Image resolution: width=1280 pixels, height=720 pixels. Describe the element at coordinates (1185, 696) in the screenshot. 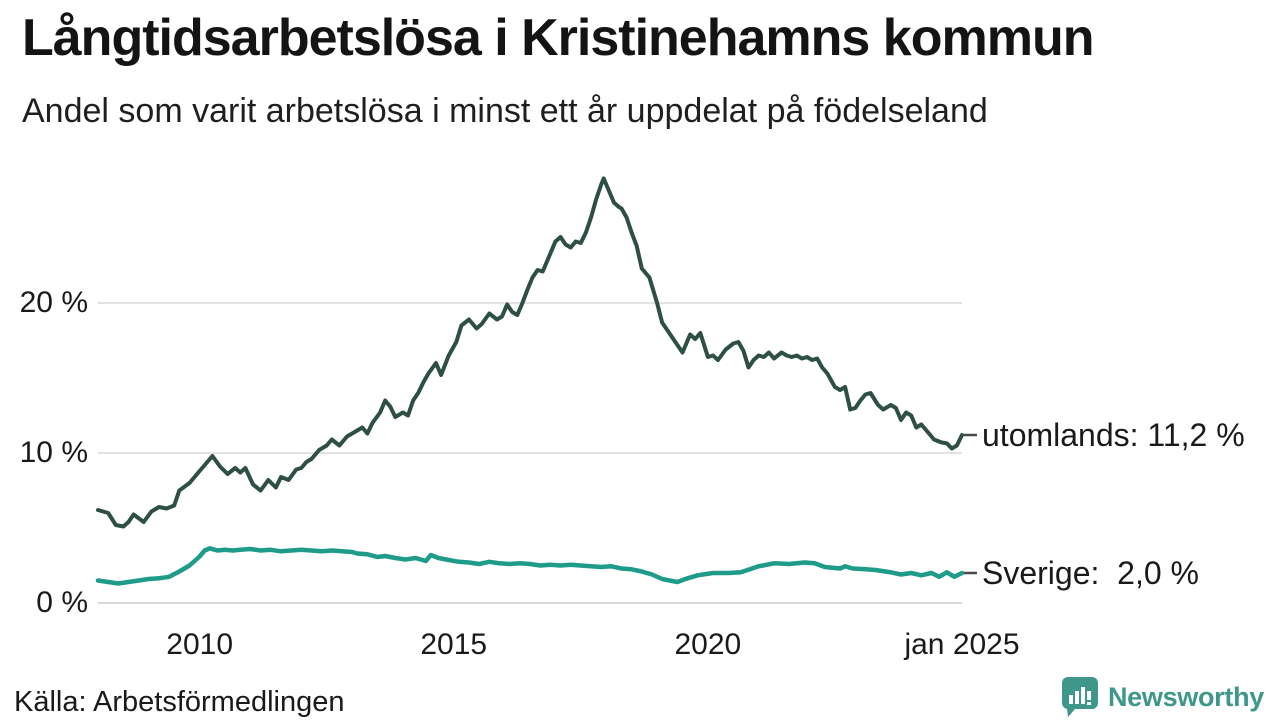

I see `branding-name: Newsworthy` at that location.